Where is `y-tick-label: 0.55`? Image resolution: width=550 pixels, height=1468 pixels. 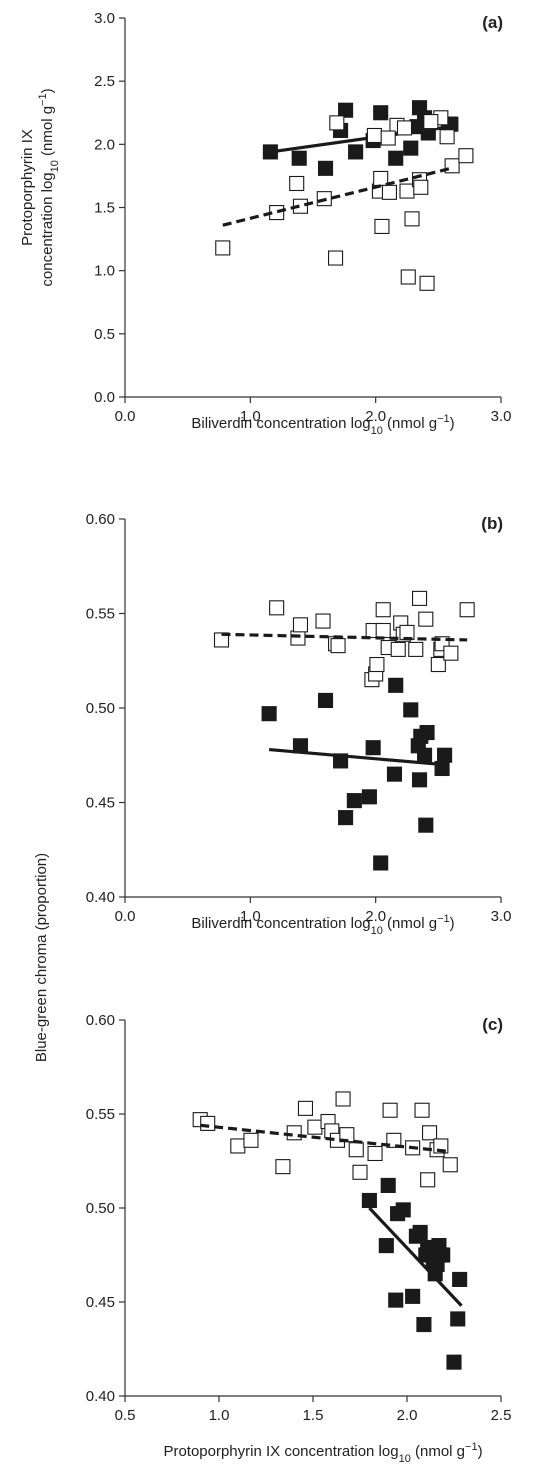
y-tick-label: 0.55 is located at coordinates (100, 614).